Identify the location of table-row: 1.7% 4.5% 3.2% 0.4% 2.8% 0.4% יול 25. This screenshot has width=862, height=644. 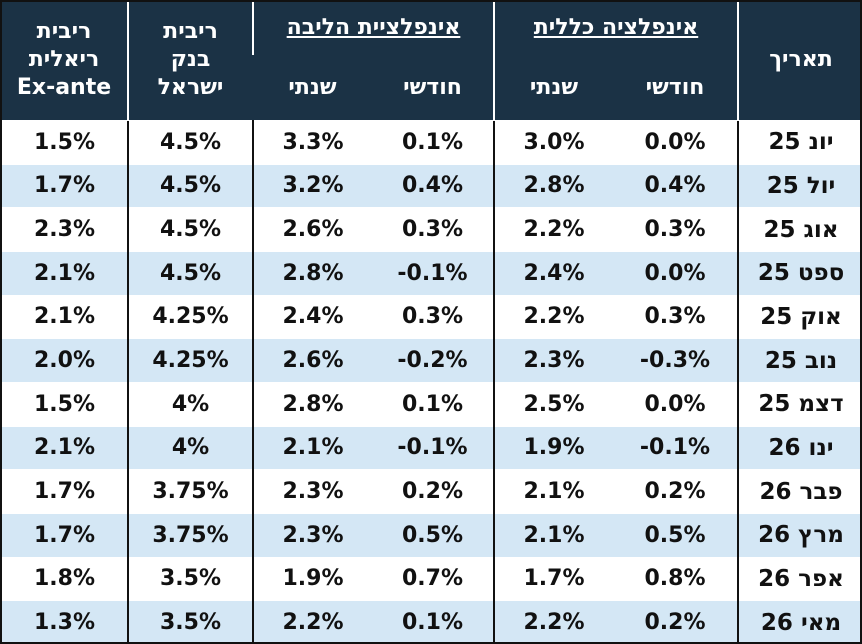
(431, 185).